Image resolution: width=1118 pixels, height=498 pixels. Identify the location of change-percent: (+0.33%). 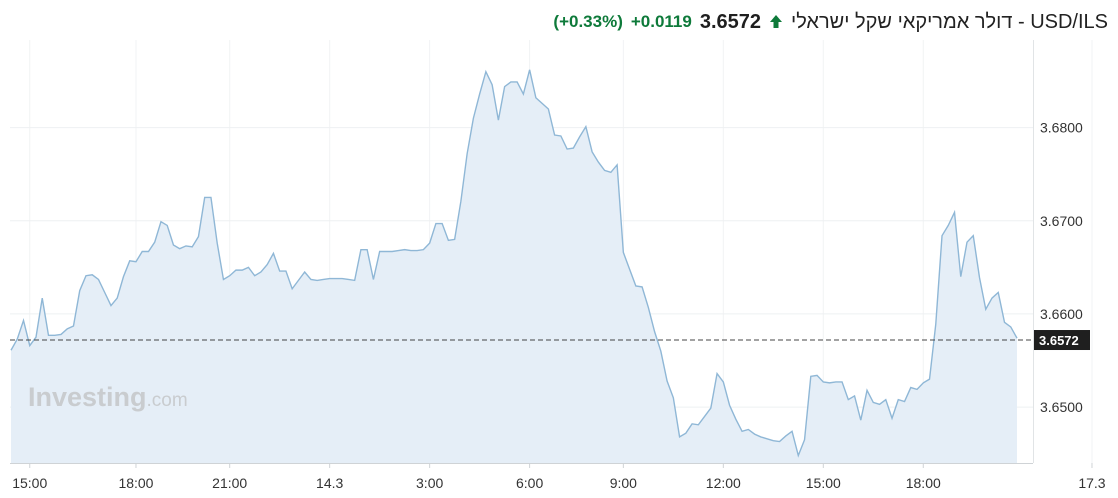
(588, 21).